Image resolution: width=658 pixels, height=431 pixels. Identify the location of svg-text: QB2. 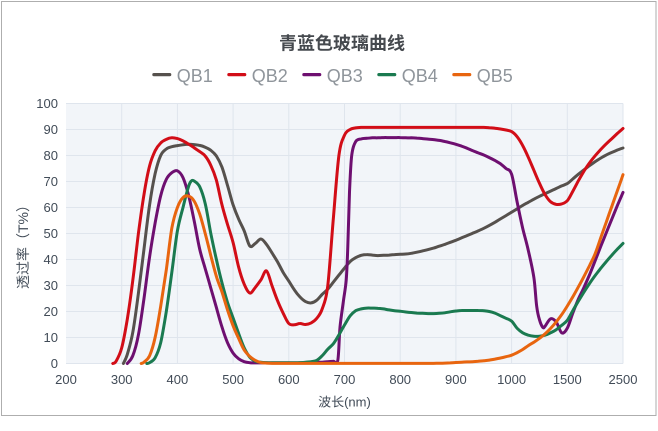
(270, 76).